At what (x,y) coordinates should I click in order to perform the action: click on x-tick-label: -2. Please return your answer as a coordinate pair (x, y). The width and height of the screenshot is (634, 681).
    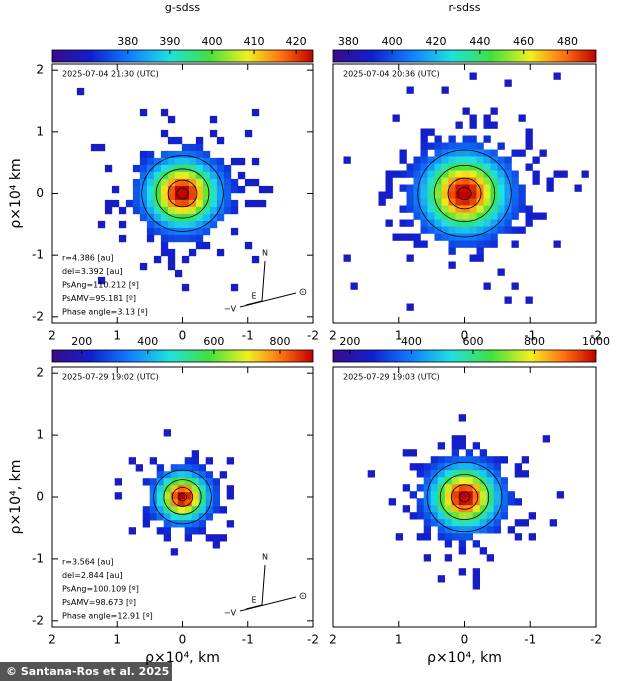
    Looking at the image, I should click on (313, 336).